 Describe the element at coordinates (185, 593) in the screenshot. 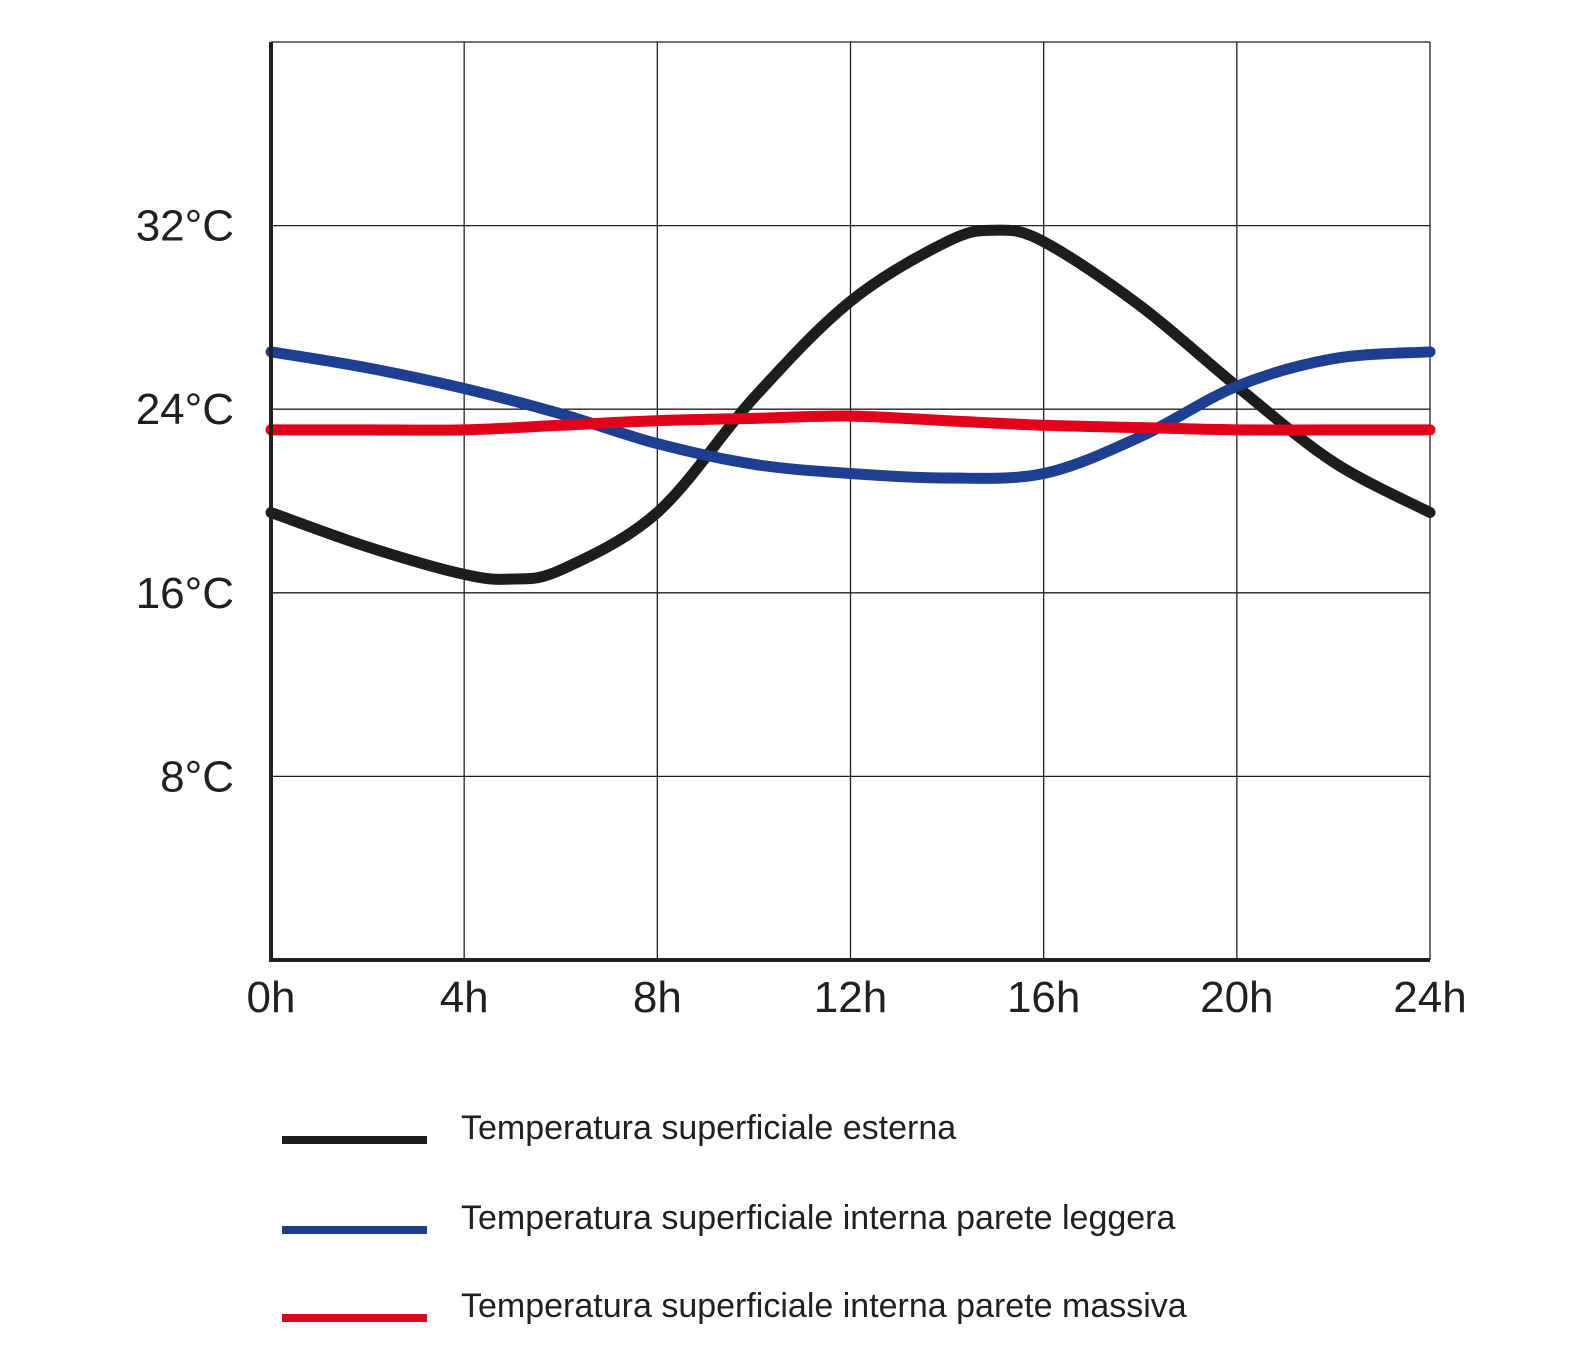

I see `y-tick-label: 16°C` at that location.